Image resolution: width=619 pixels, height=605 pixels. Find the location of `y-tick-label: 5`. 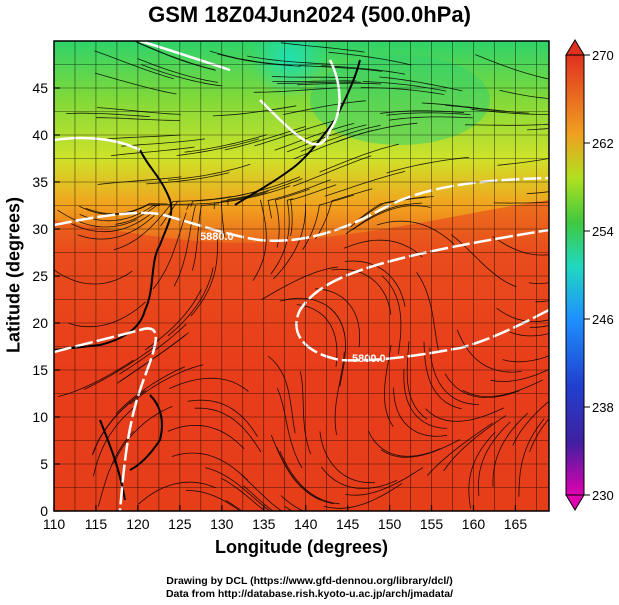

y-tick-label: 5 is located at coordinates (44, 464).